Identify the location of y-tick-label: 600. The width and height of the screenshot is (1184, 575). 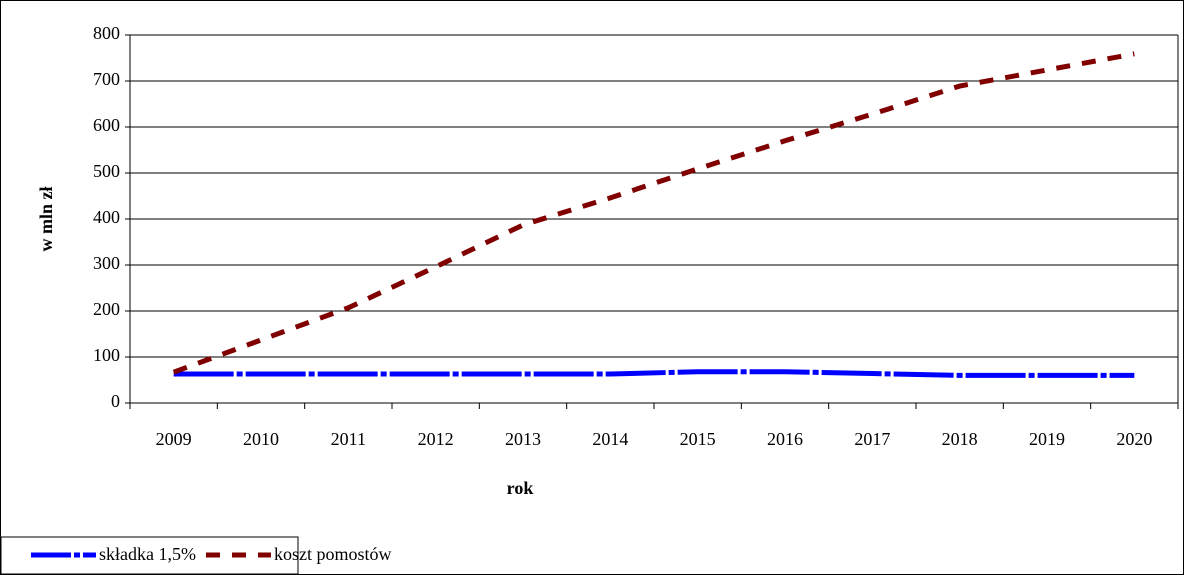
(106, 125).